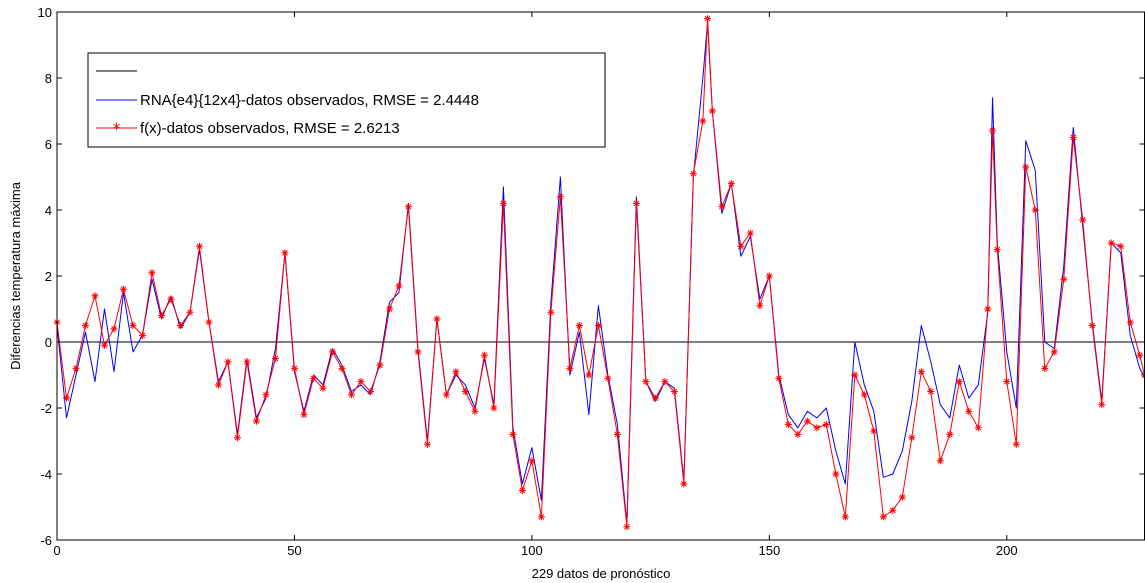 Image resolution: width=1145 pixels, height=583 pixels. What do you see at coordinates (46, 408) in the screenshot?
I see `y-tick-label: -2` at bounding box center [46, 408].